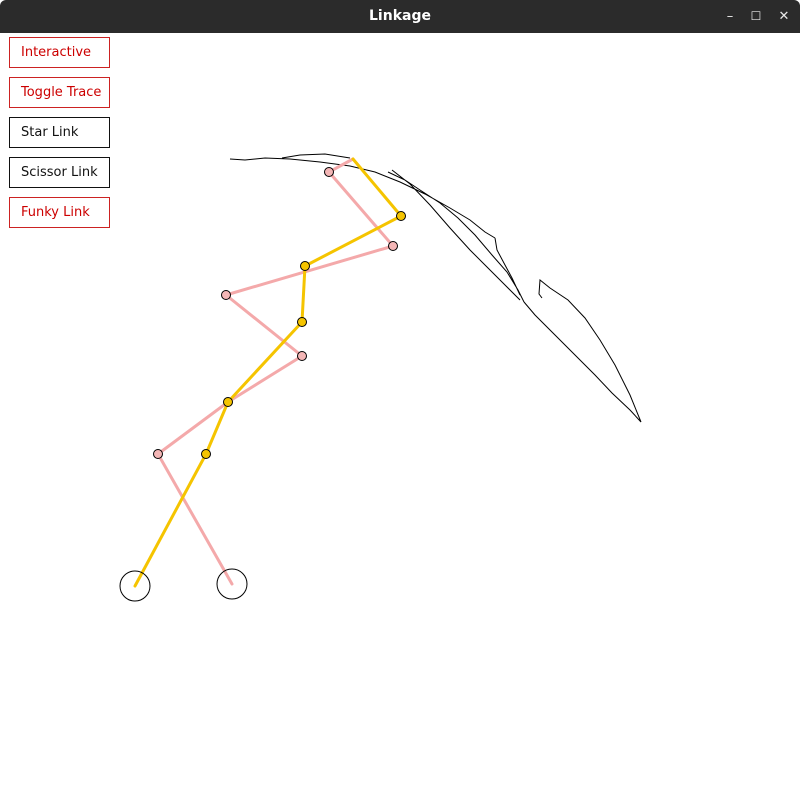 The image size is (800, 802). I want to click on yellow-joints, so click(303, 335).